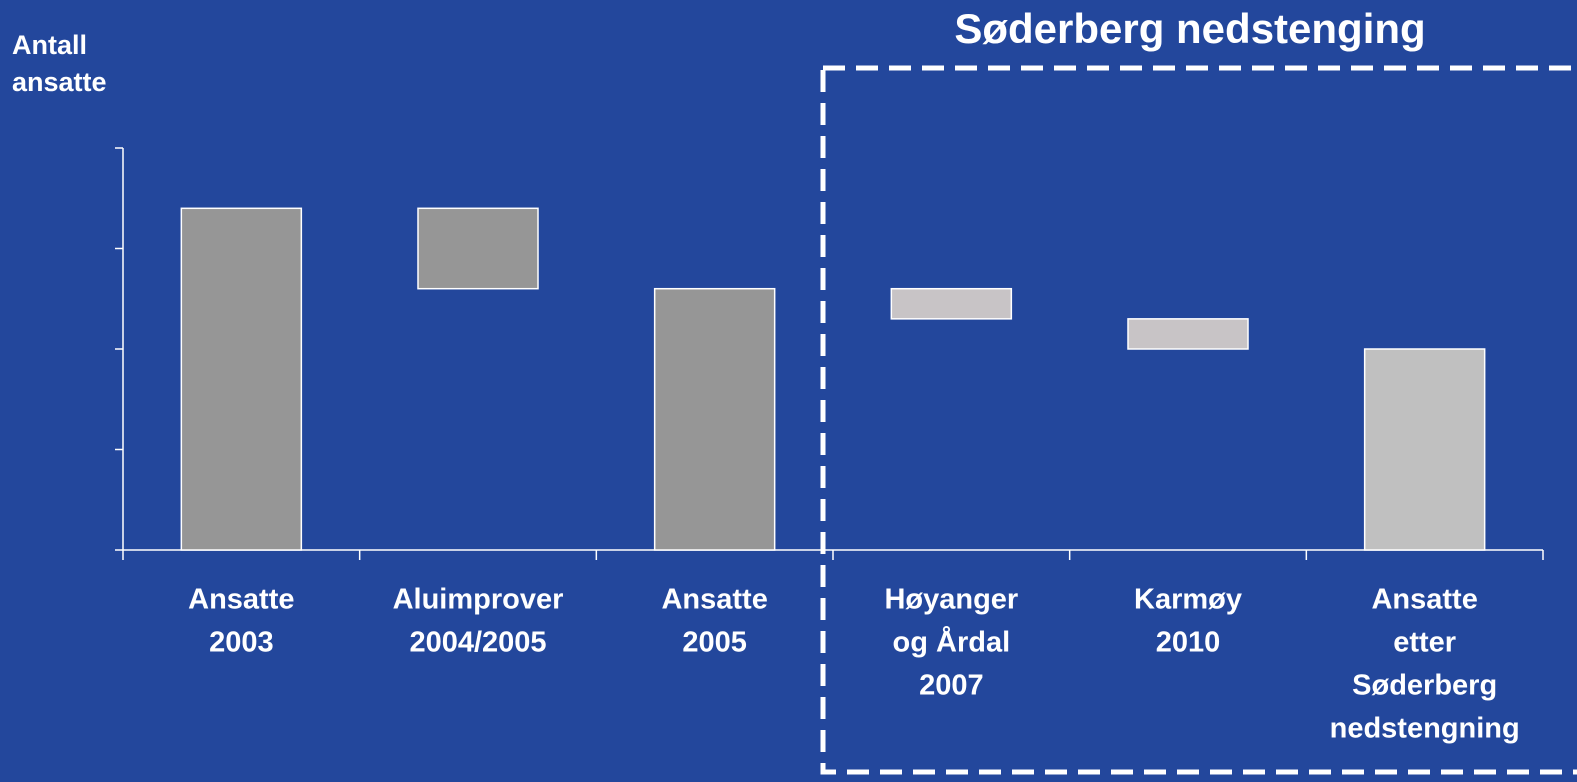 This screenshot has width=1577, height=782. I want to click on x-tick-label: Søderberg, so click(1424, 686).